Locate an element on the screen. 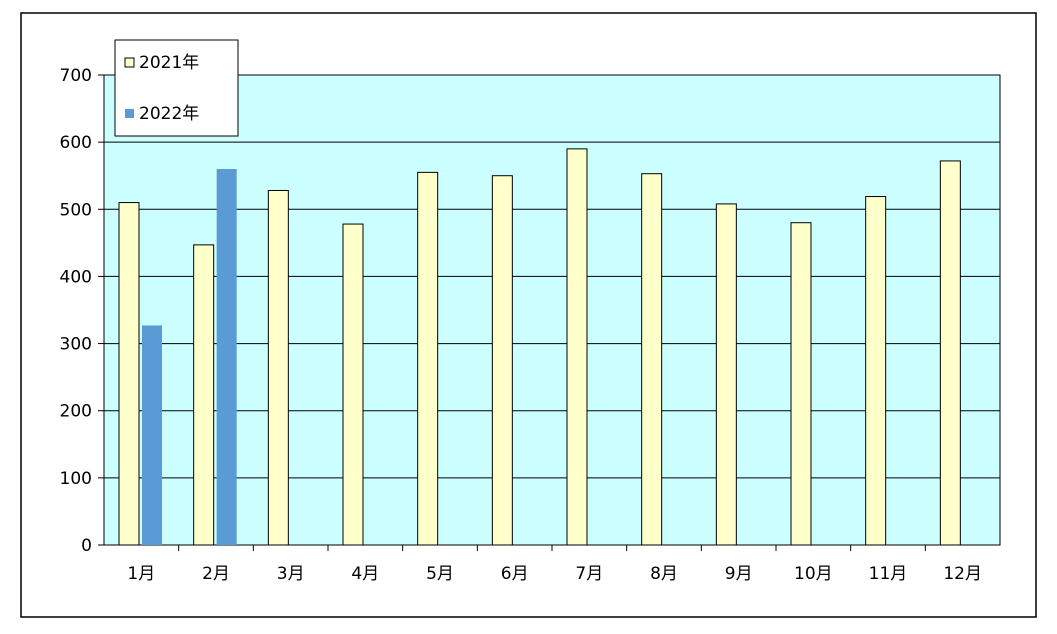 The image size is (1057, 634). x-axis-ticks: 1月 2月 3月 4月 5月 6月 7月 8月 9月 10月 11月 12月 is located at coordinates (554, 564).